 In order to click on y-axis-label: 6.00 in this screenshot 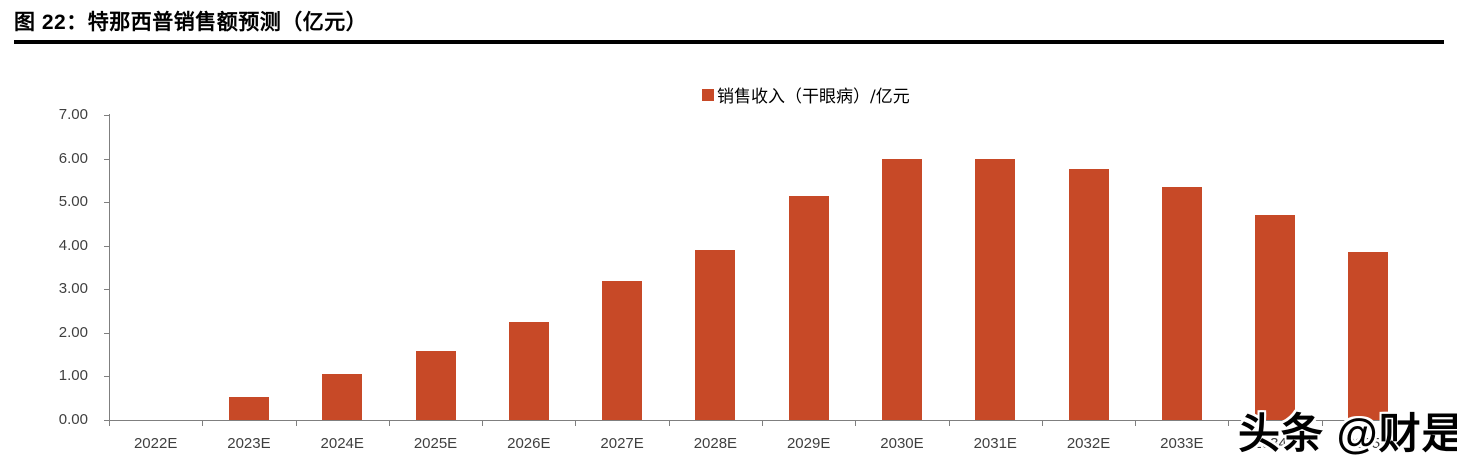, I will do `click(73, 158)`.